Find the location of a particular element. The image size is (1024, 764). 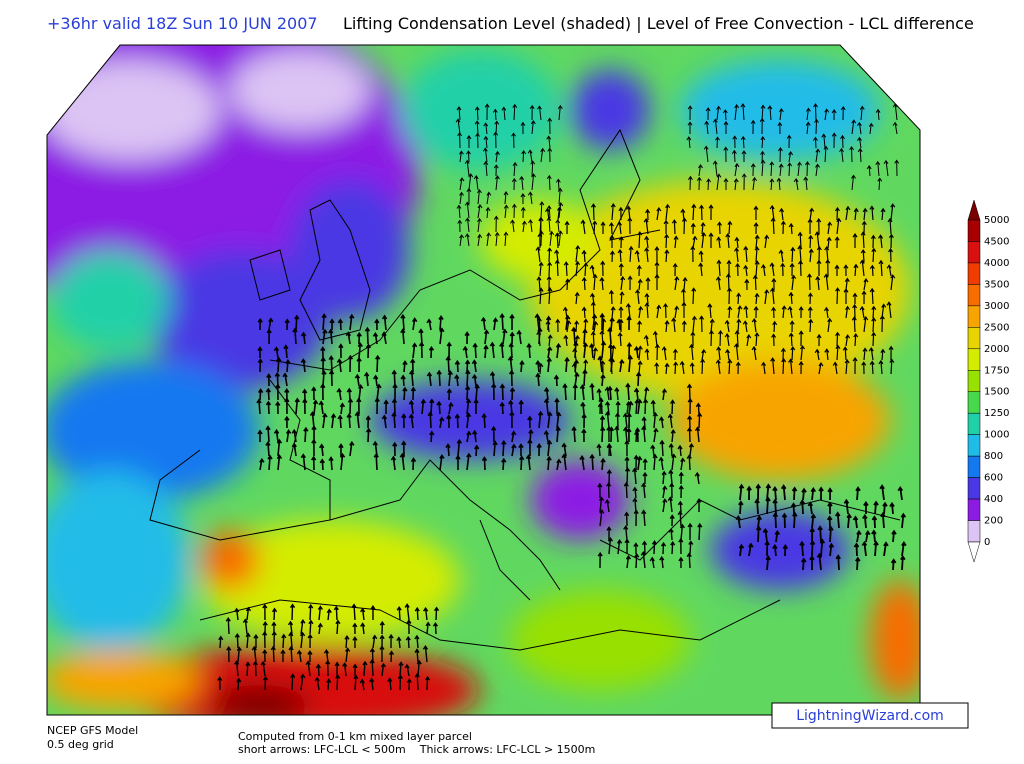

valid-time: +36hr valid 18Z Sun 10 JUN 2007 is located at coordinates (182, 23).